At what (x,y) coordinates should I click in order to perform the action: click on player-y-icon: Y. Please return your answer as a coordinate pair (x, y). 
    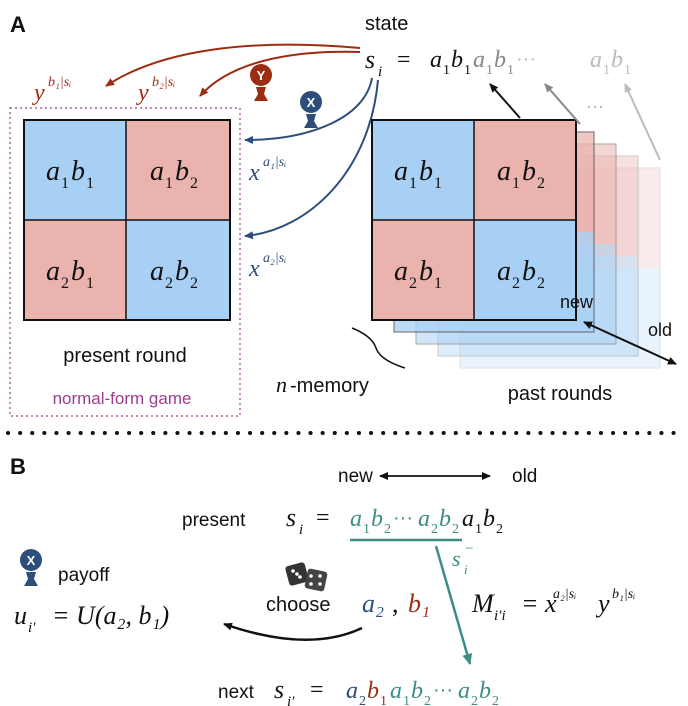
    Looking at the image, I should click on (261, 82).